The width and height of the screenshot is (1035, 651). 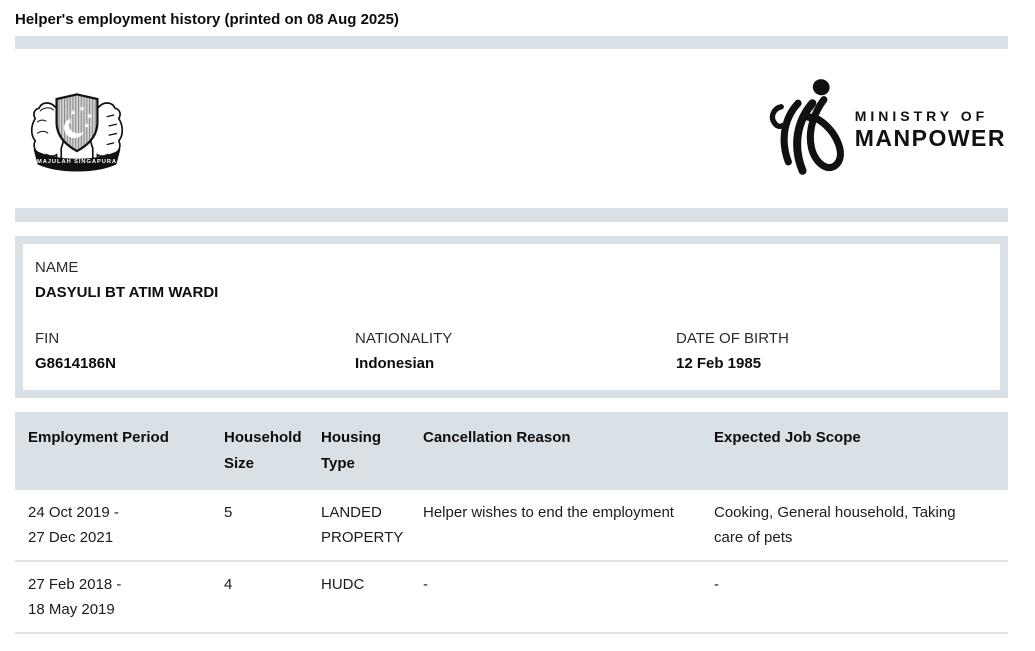 What do you see at coordinates (259, 526) in the screenshot?
I see `cell-household-size: 5` at bounding box center [259, 526].